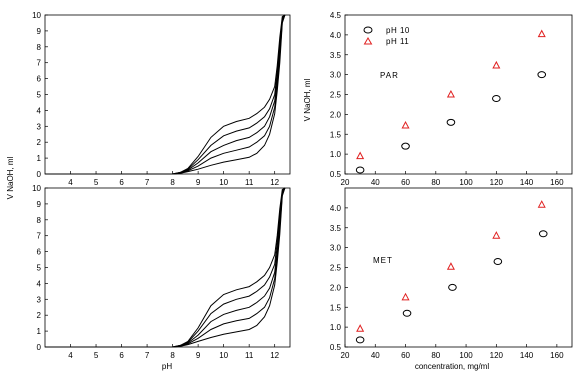  What do you see at coordinates (39, 252) in the screenshot?
I see `titration-bottom-left-y-tick-label: 6` at bounding box center [39, 252].